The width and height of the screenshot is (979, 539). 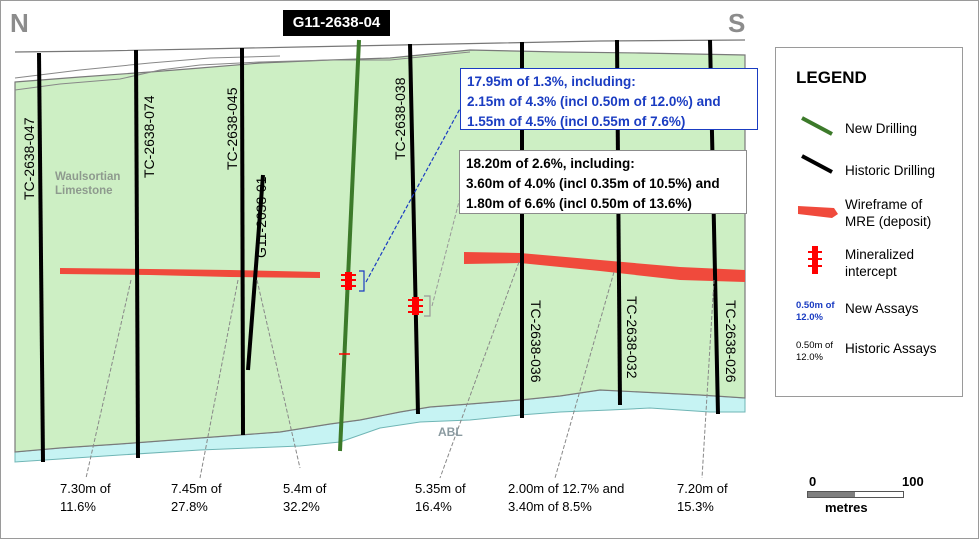 I want to click on label-abl: ABL, so click(x=450, y=432).